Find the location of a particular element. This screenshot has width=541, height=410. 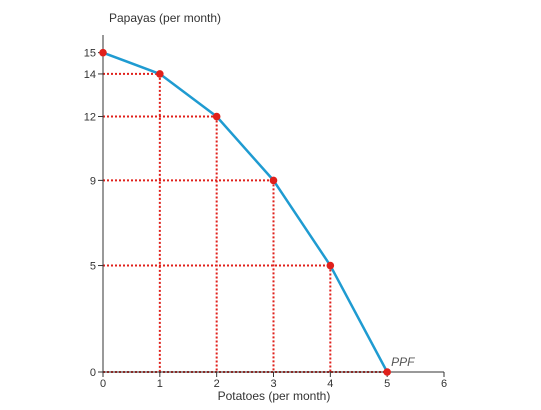

y-tick-label: 0 is located at coordinates (93, 373).